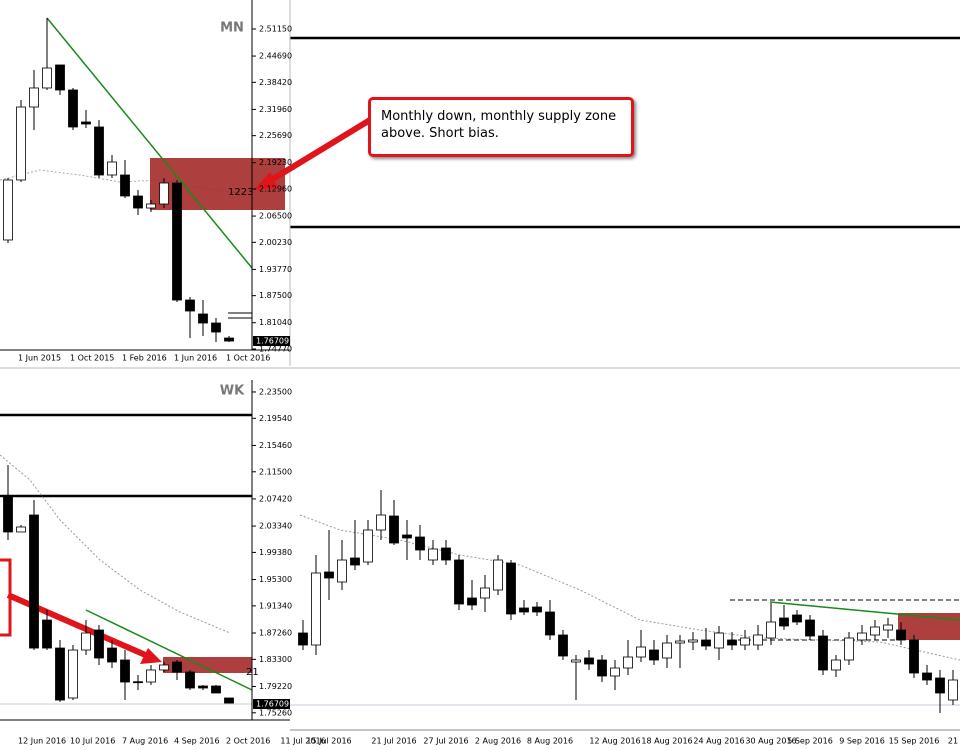  Describe the element at coordinates (272, 704) in the screenshot. I see `current-price-label: 1.76709` at that location.